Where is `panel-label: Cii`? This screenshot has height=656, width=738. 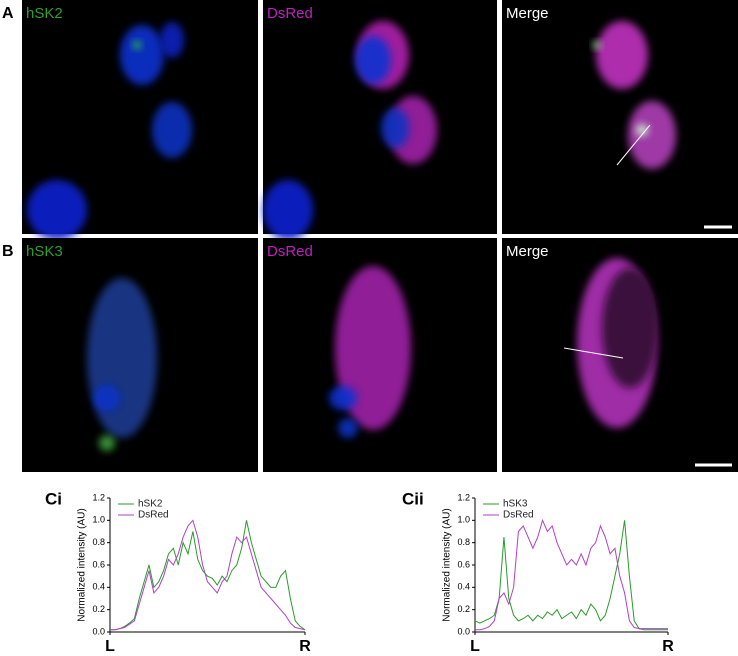
panel-label: Cii is located at coordinates (413, 498).